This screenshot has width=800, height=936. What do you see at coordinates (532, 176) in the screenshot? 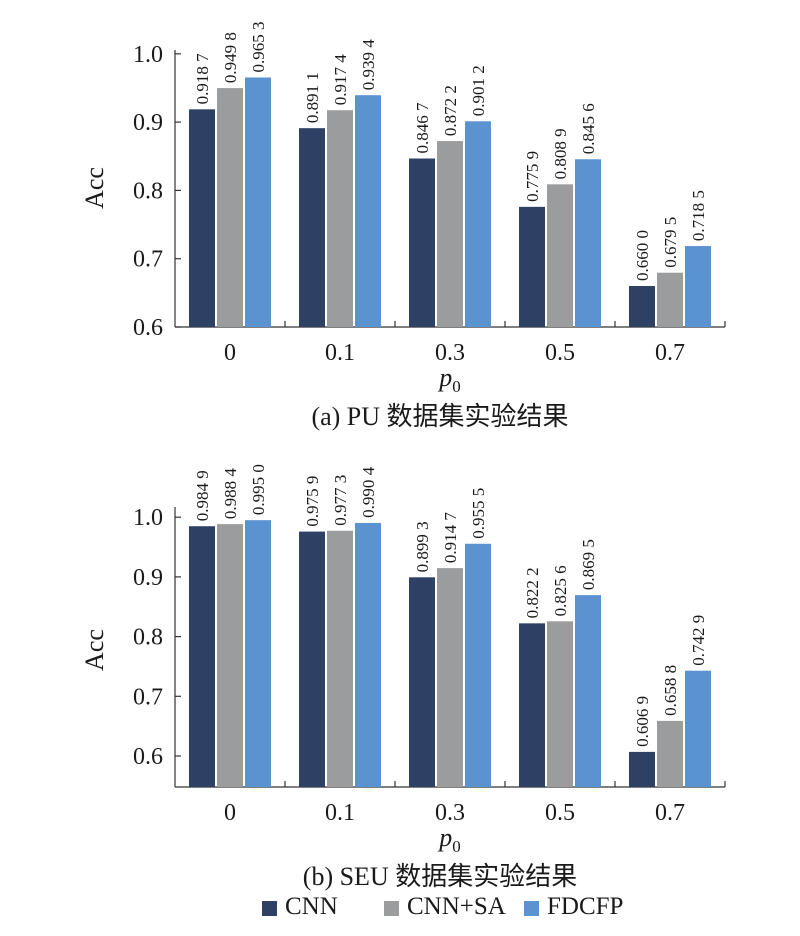
I see `data-label: 0.775 9` at bounding box center [532, 176].